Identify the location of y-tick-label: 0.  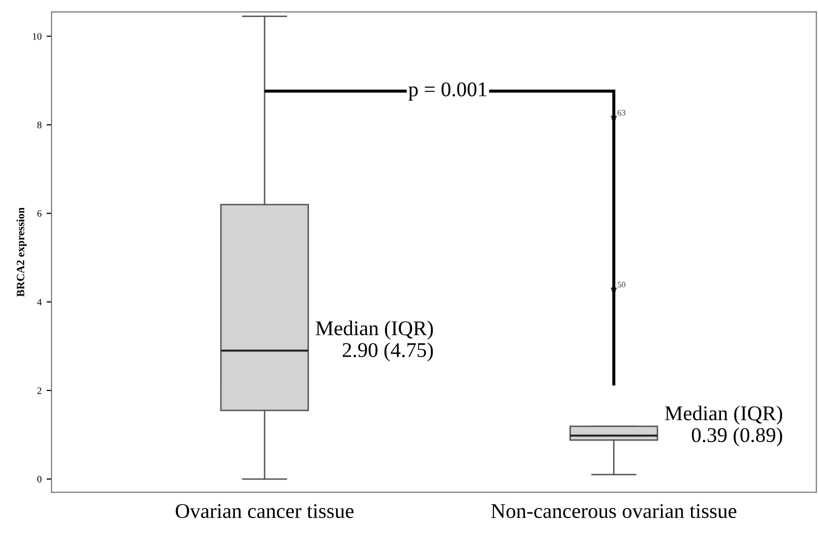
(39, 479).